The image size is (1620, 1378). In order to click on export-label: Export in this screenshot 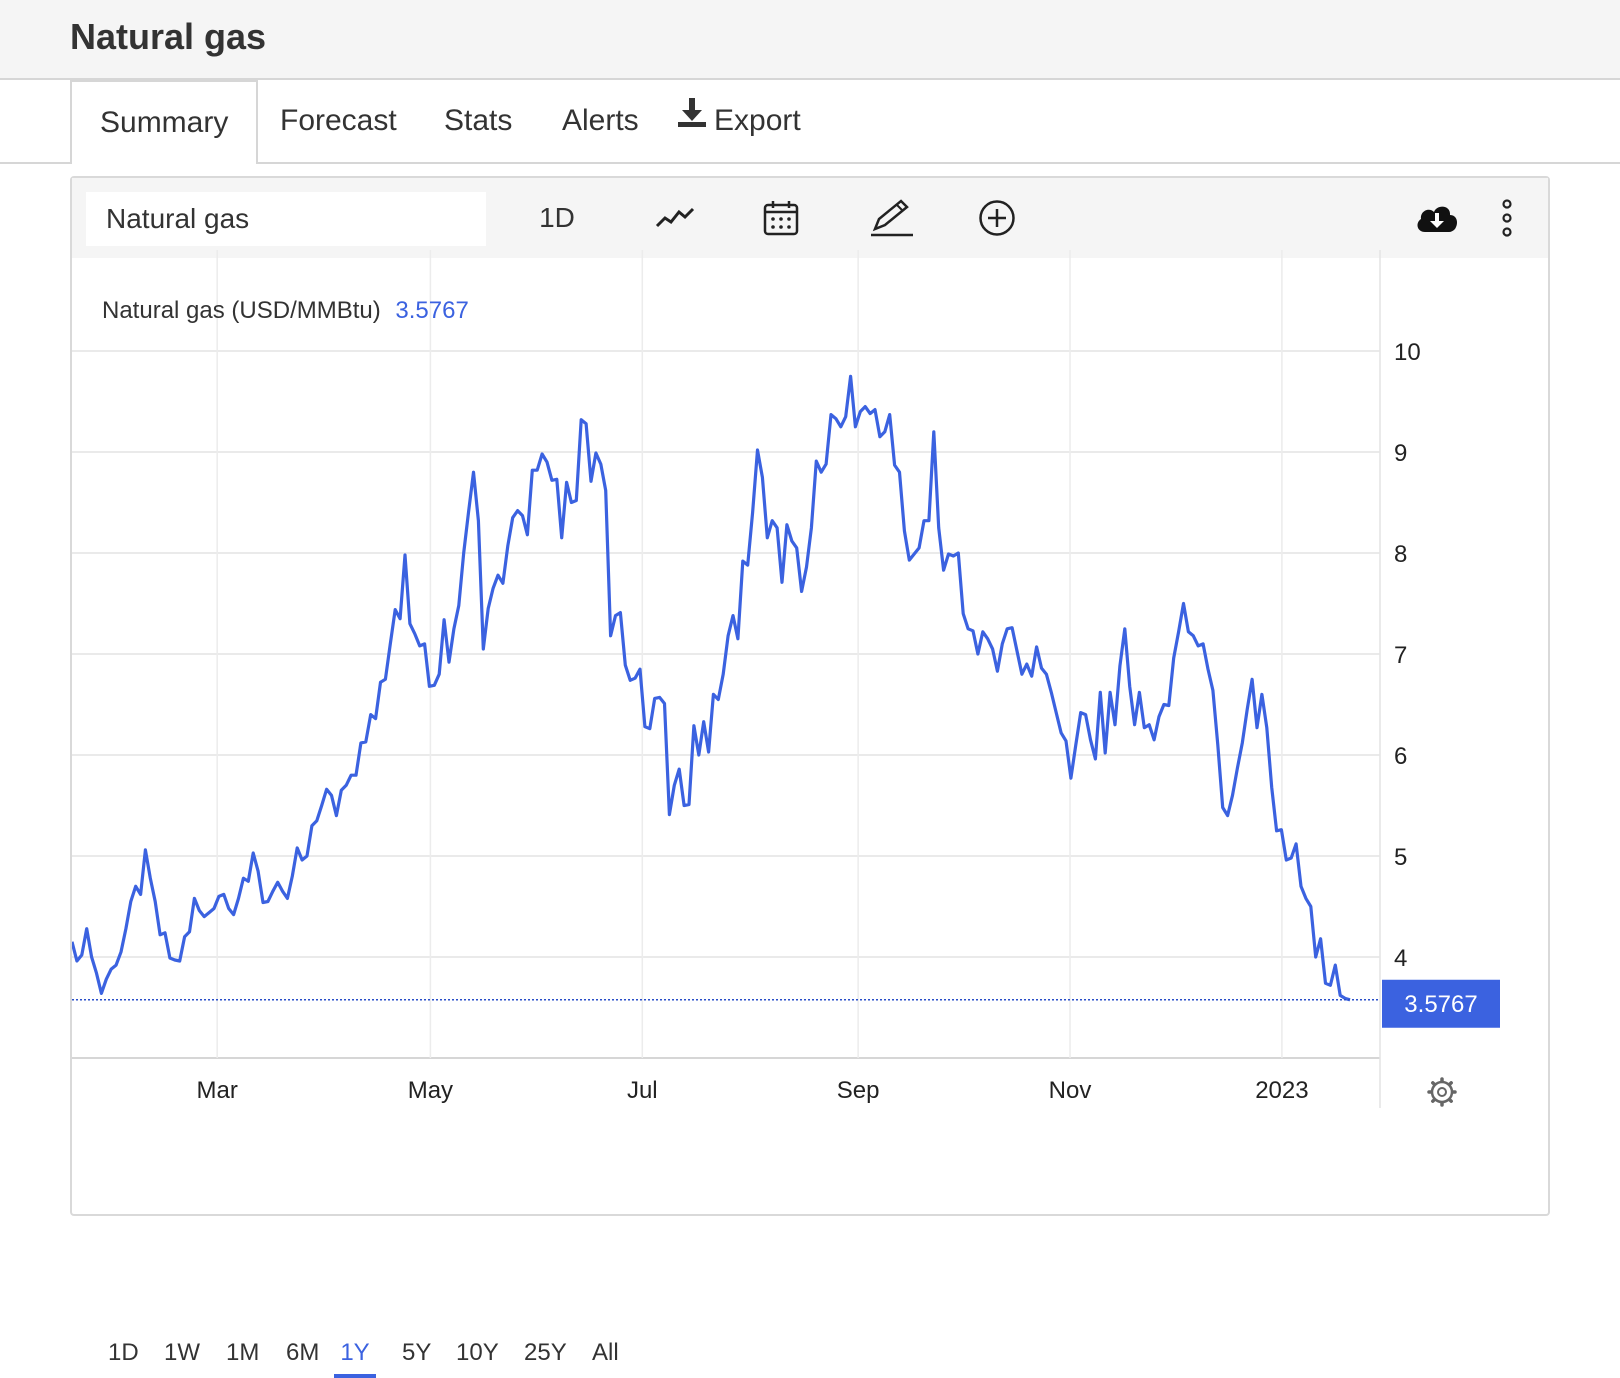, I will do `click(757, 120)`.